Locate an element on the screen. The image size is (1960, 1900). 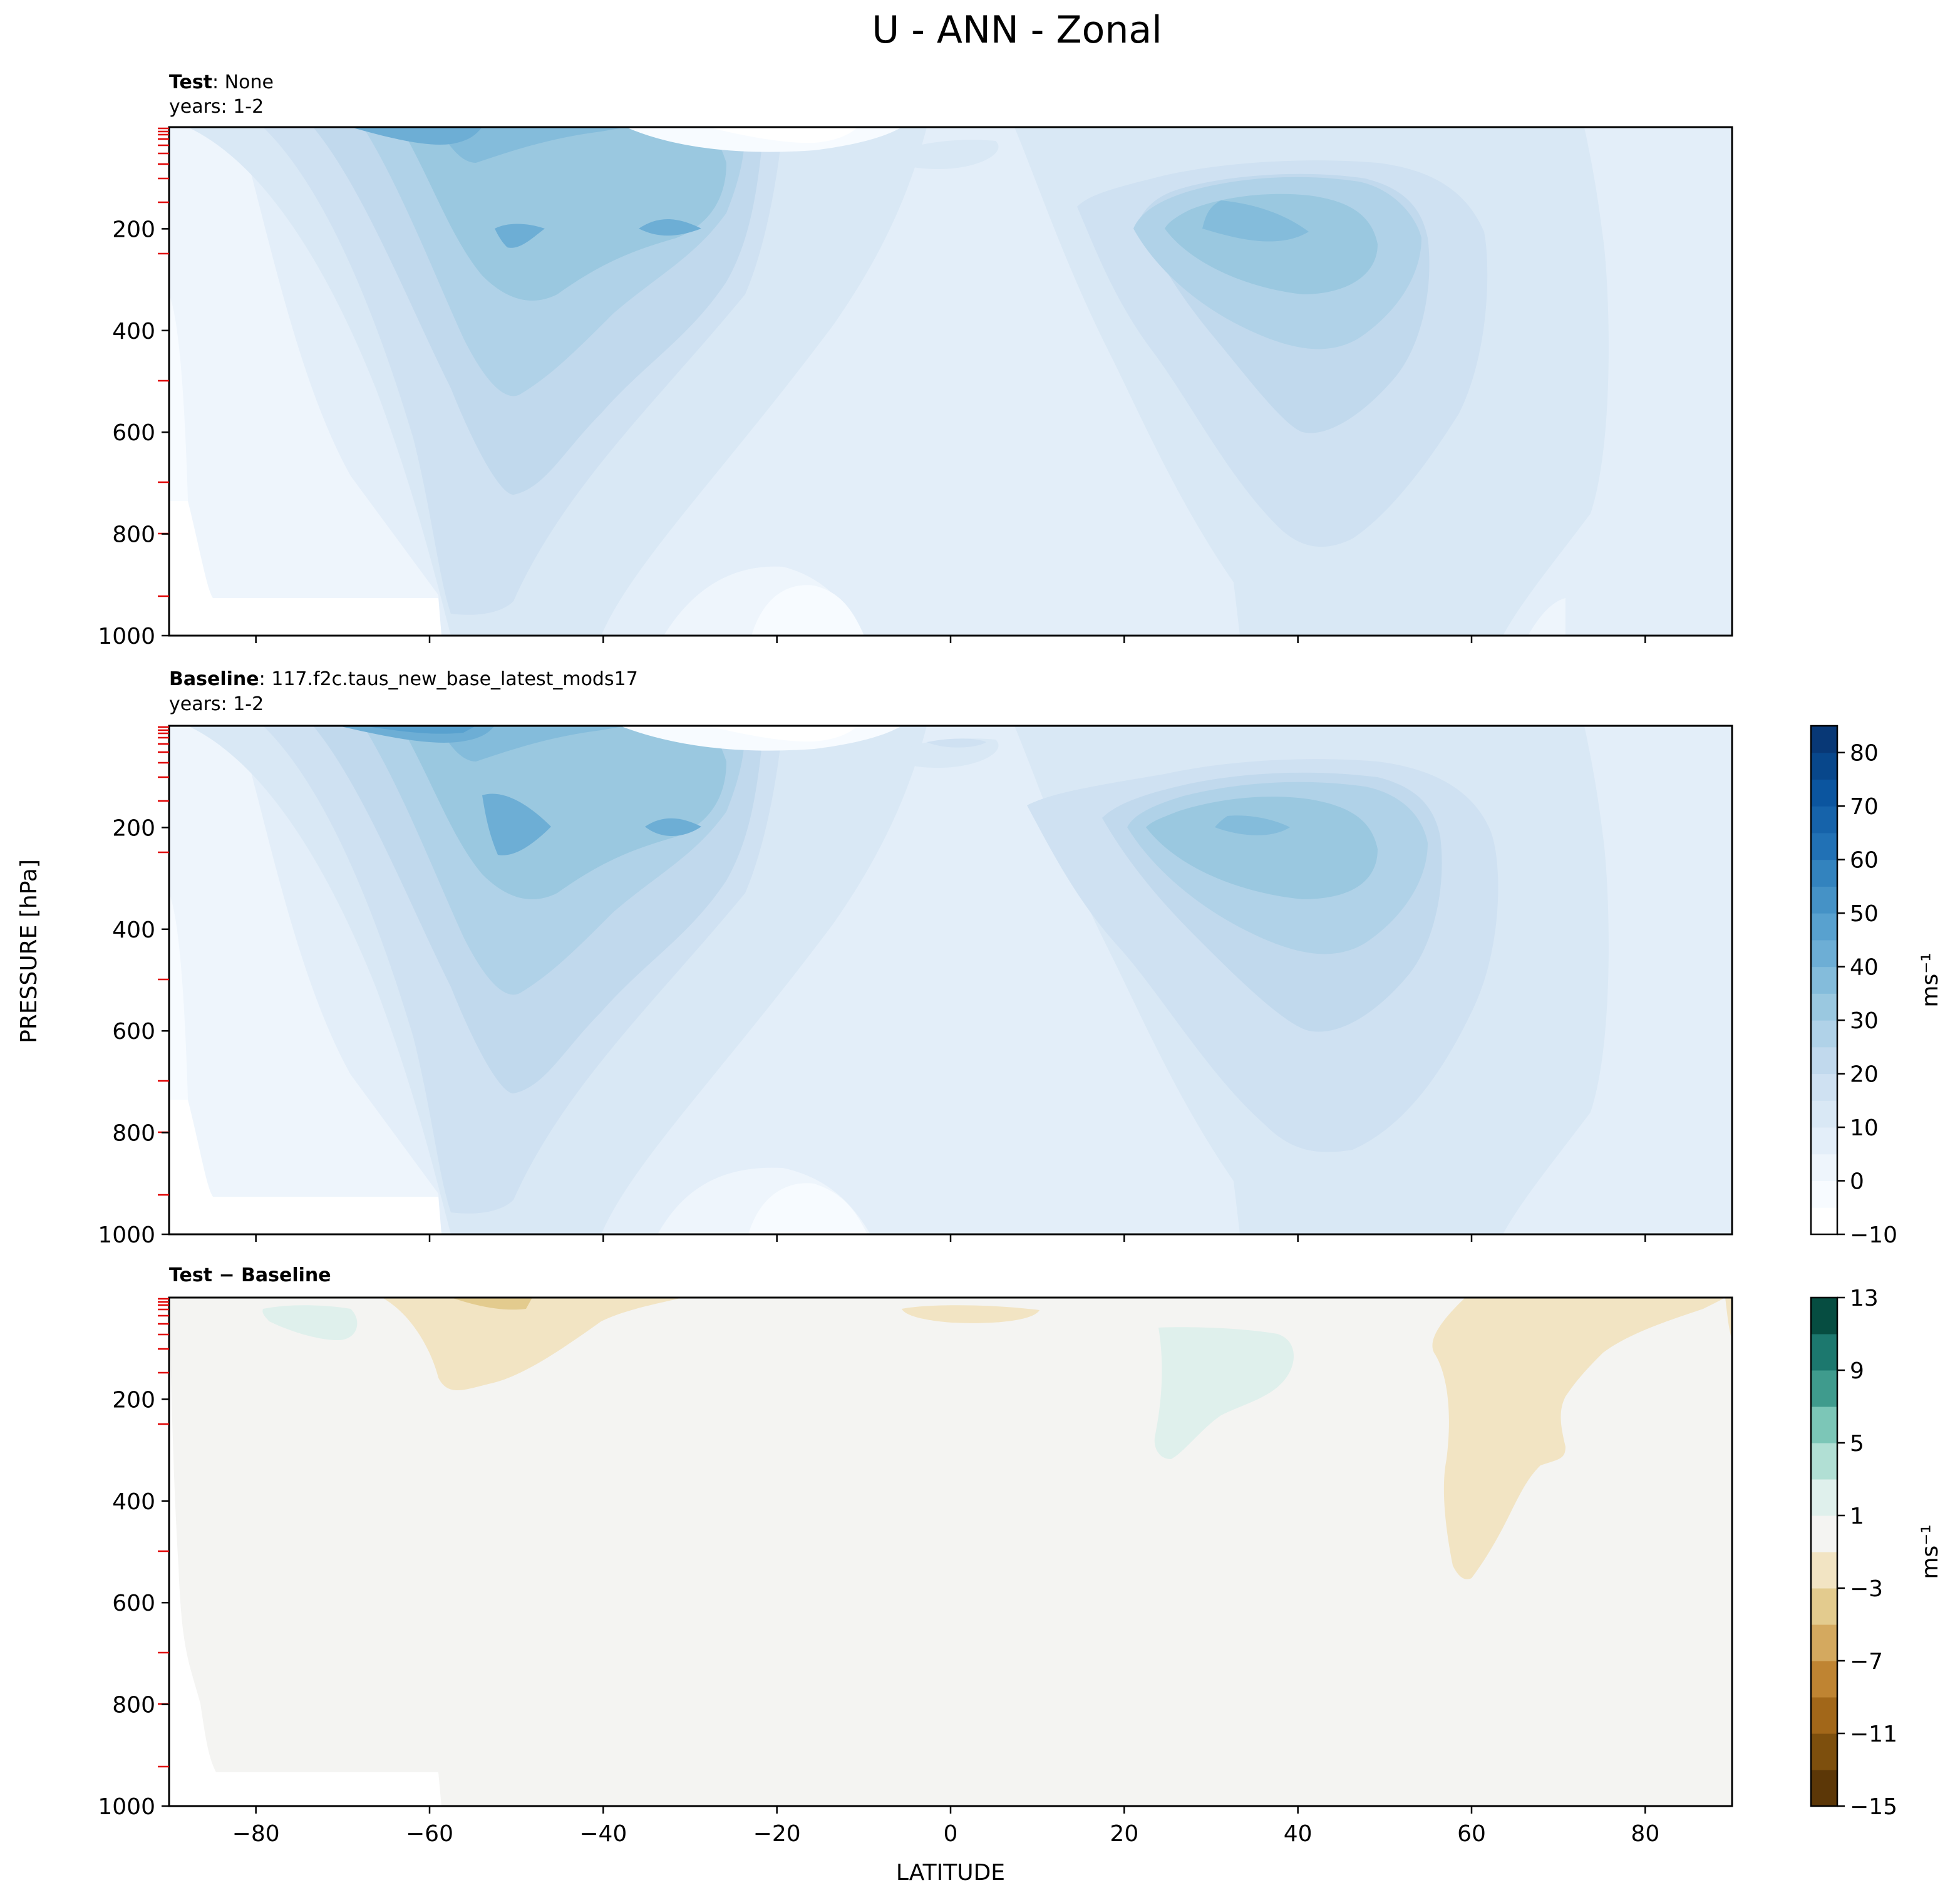
colorbar-tick-label: −11 is located at coordinates (1873, 1734).